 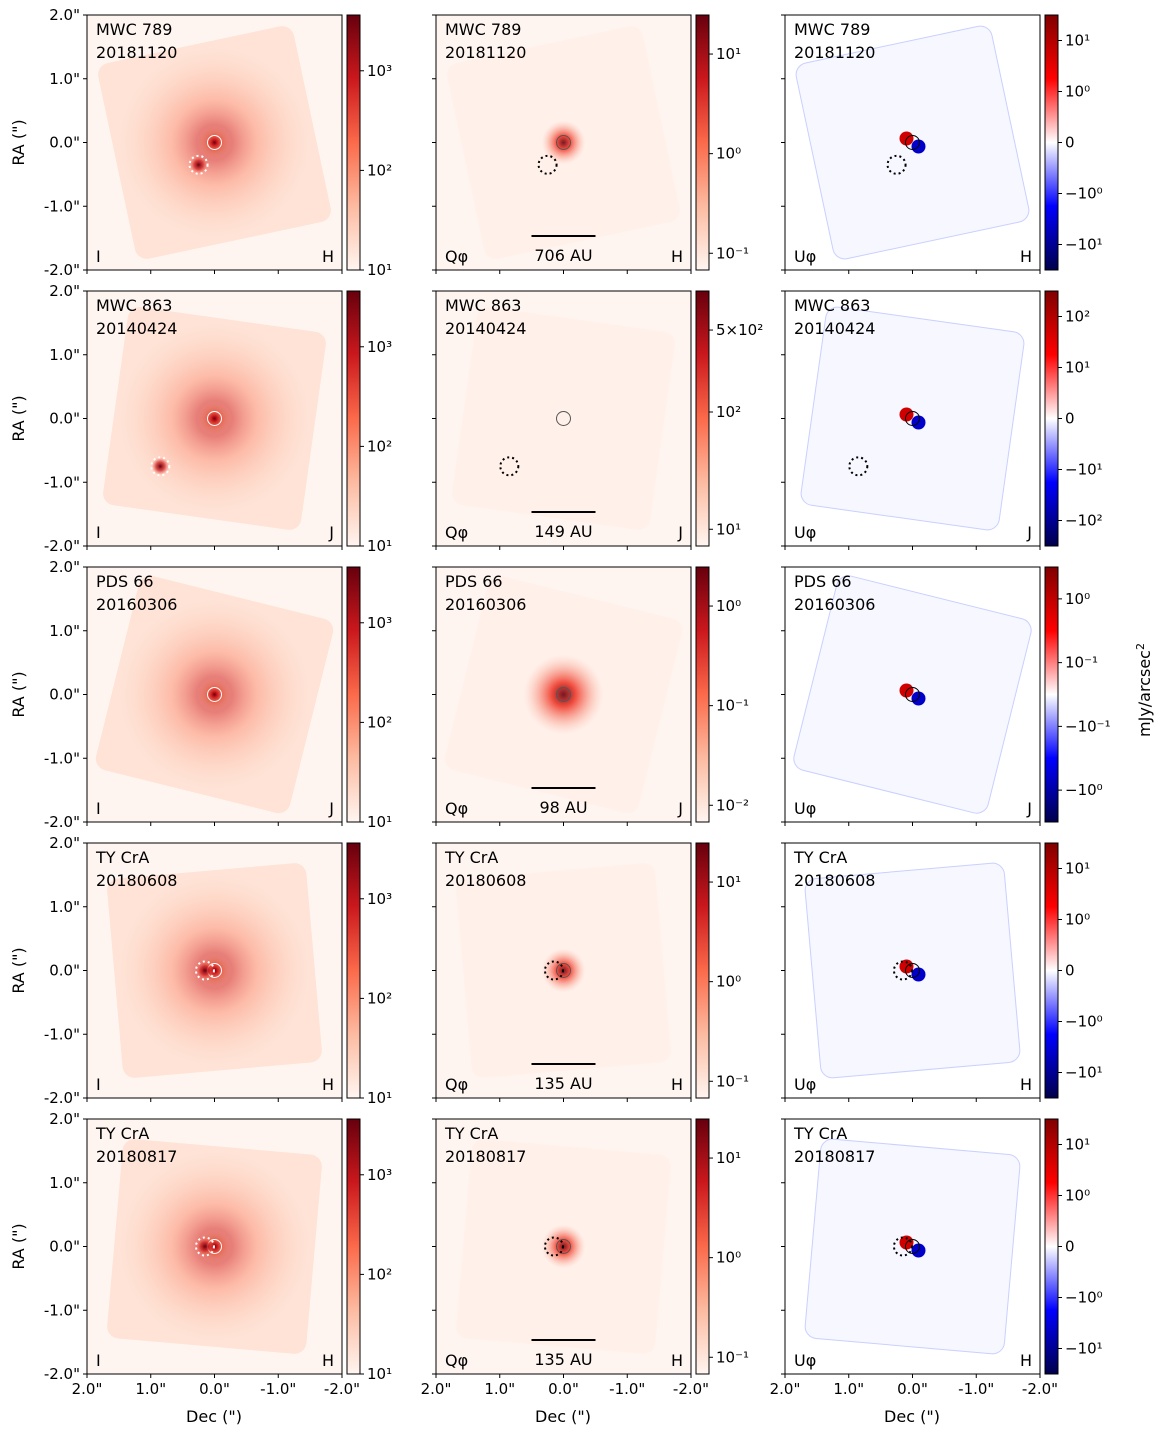 I want to click on scale-bar-label: 706 AU, so click(x=563, y=255).